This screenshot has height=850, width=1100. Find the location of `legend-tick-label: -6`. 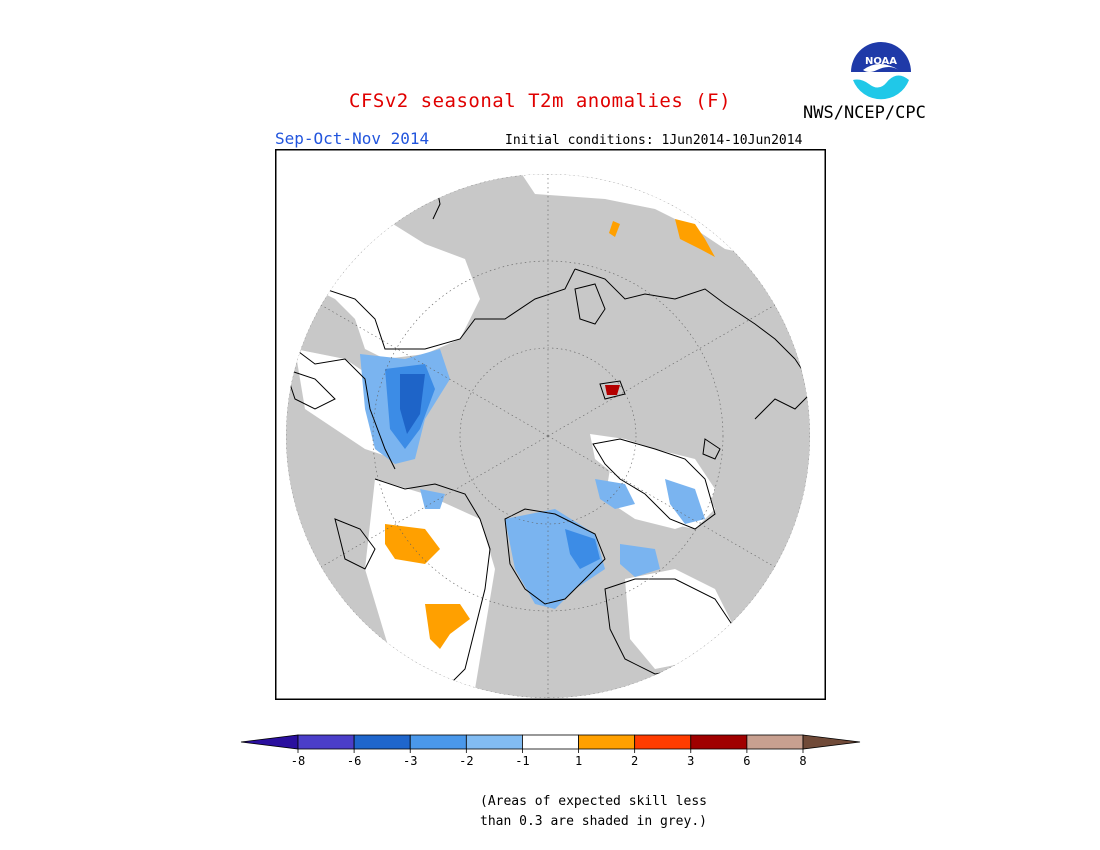

legend-tick-label: -6 is located at coordinates (354, 761).